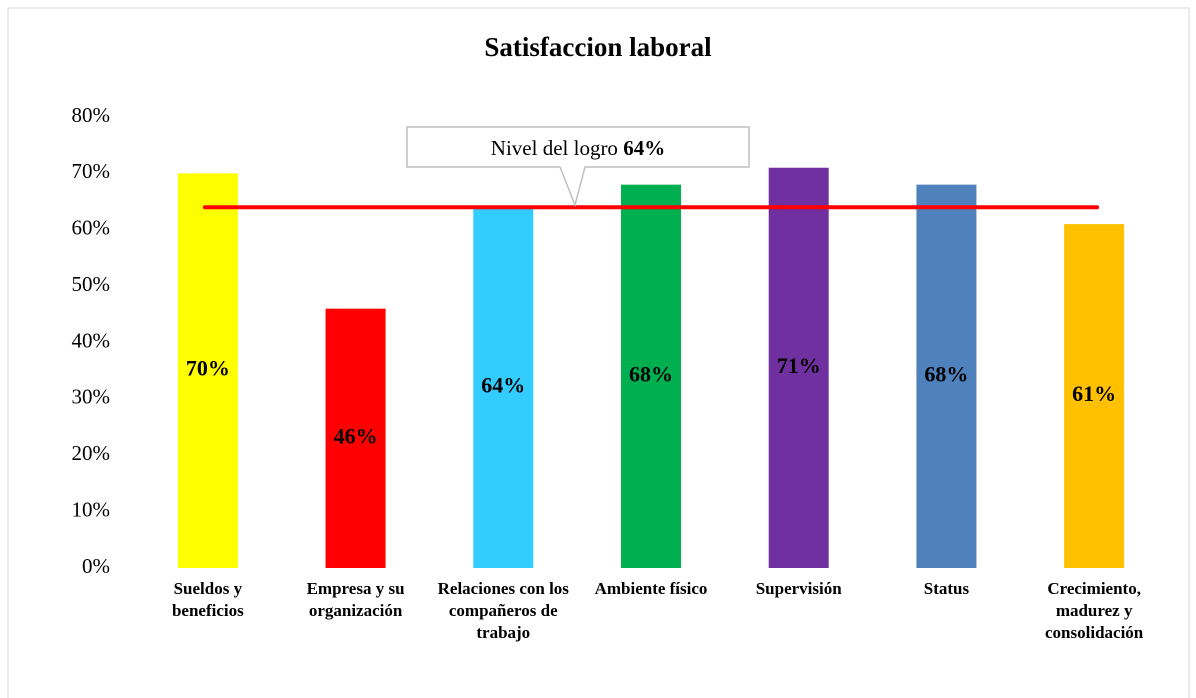 This screenshot has width=1196, height=698. Describe the element at coordinates (91, 228) in the screenshot. I see `y-tick-label: 60%` at that location.